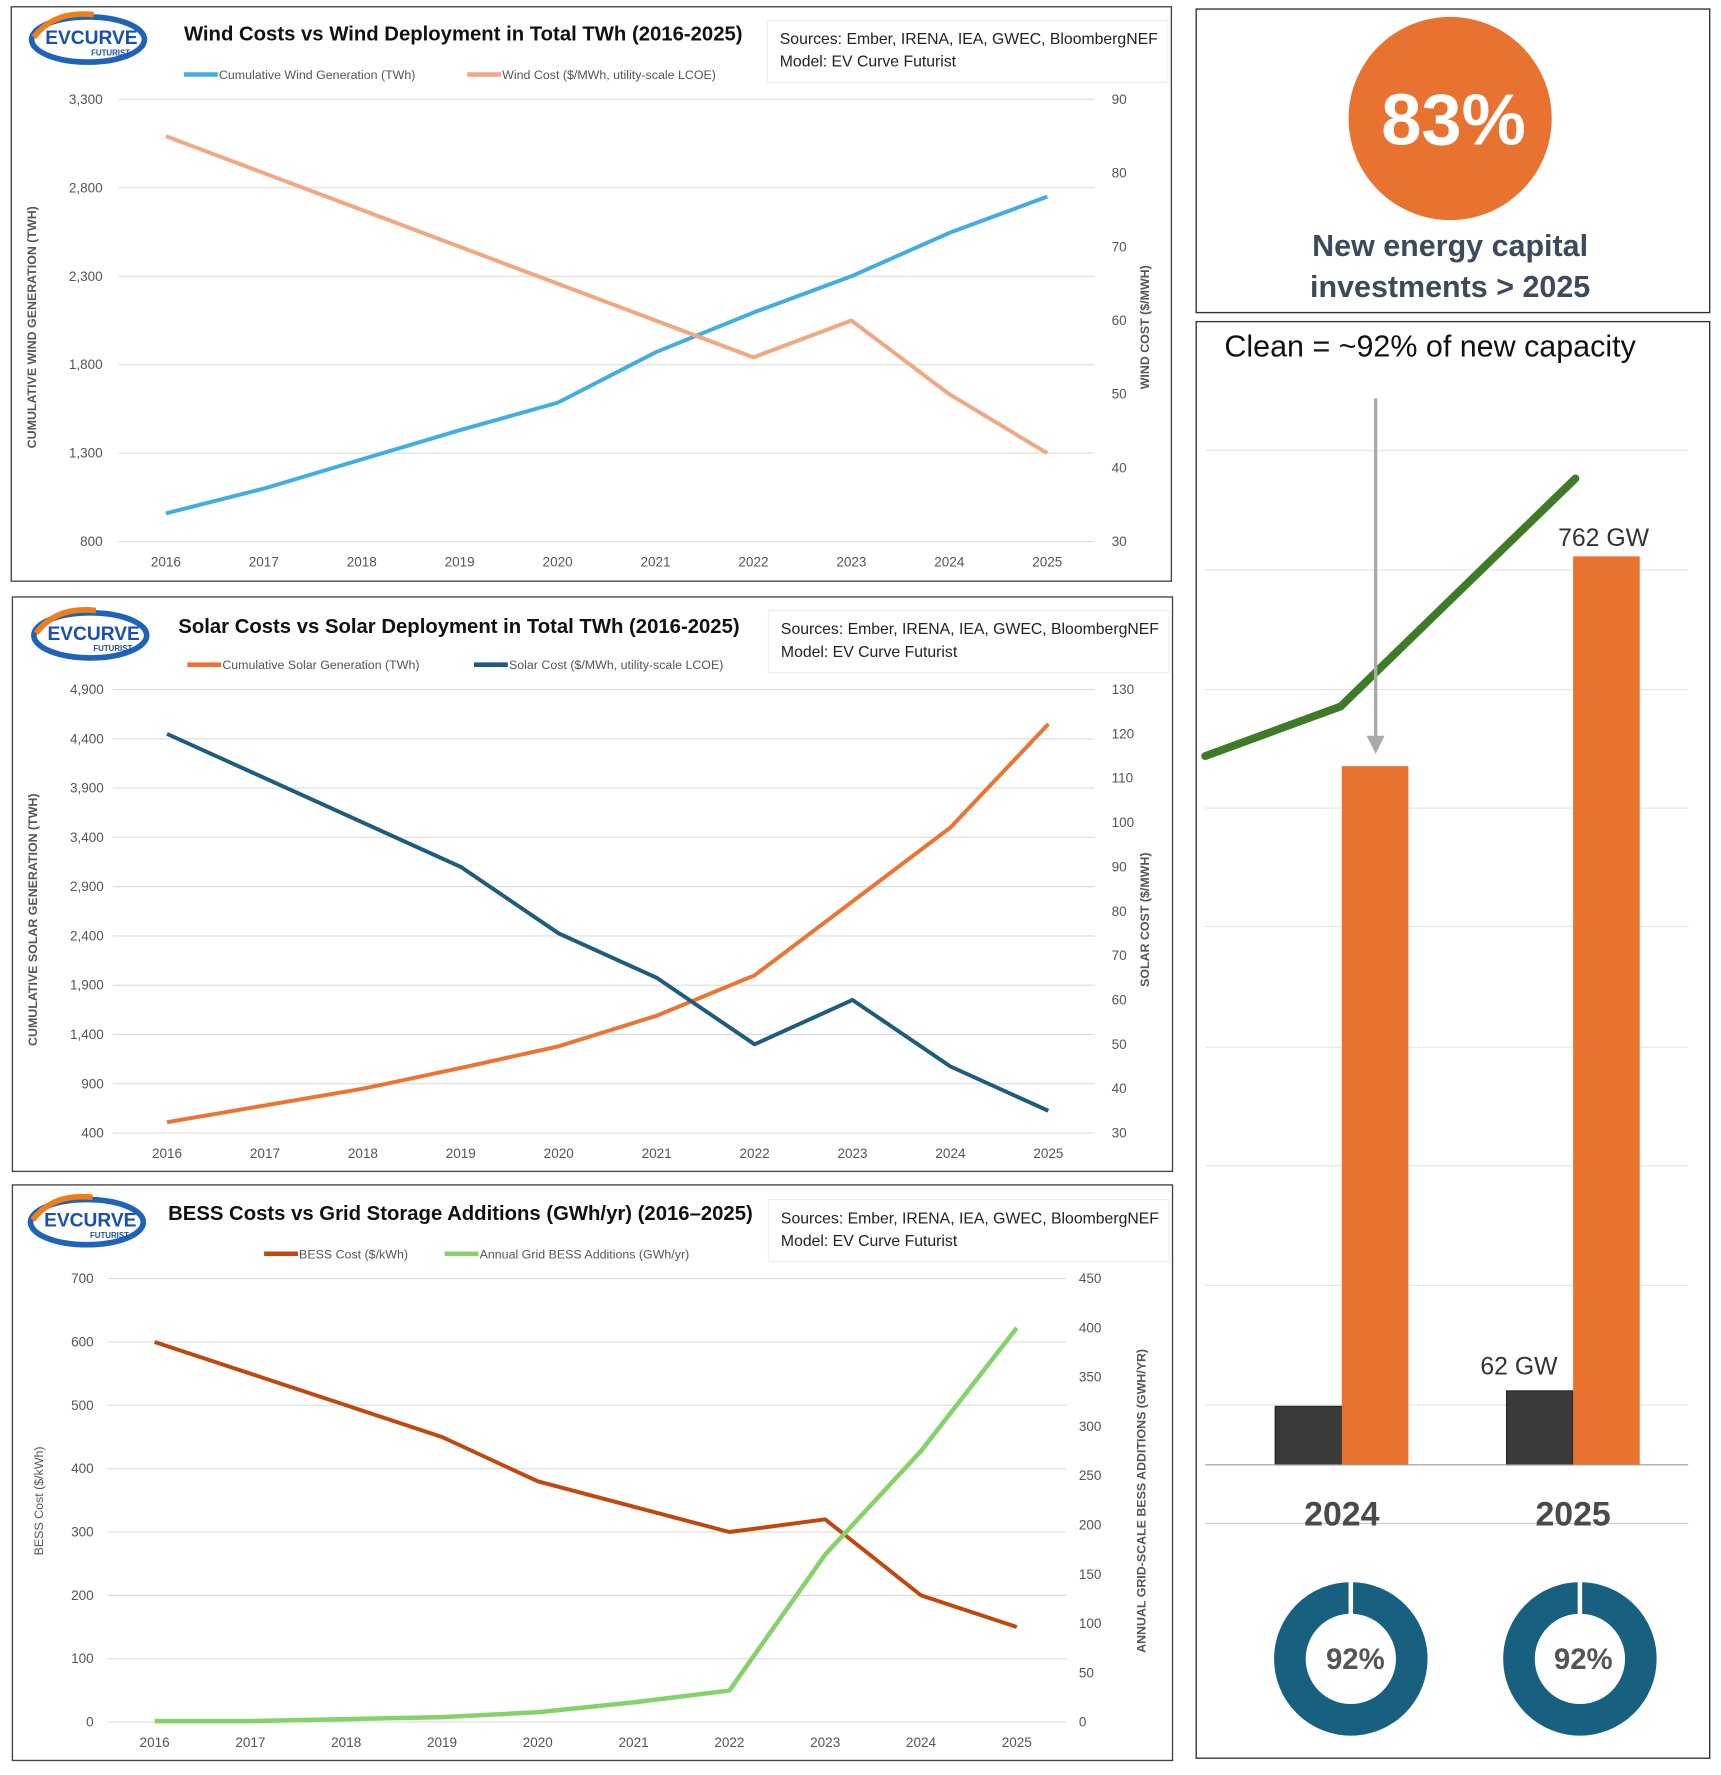 The height and width of the screenshot is (1775, 1721). What do you see at coordinates (1145, 327) in the screenshot?
I see `y2-axis-label: WIND COST ($/MWH)` at bounding box center [1145, 327].